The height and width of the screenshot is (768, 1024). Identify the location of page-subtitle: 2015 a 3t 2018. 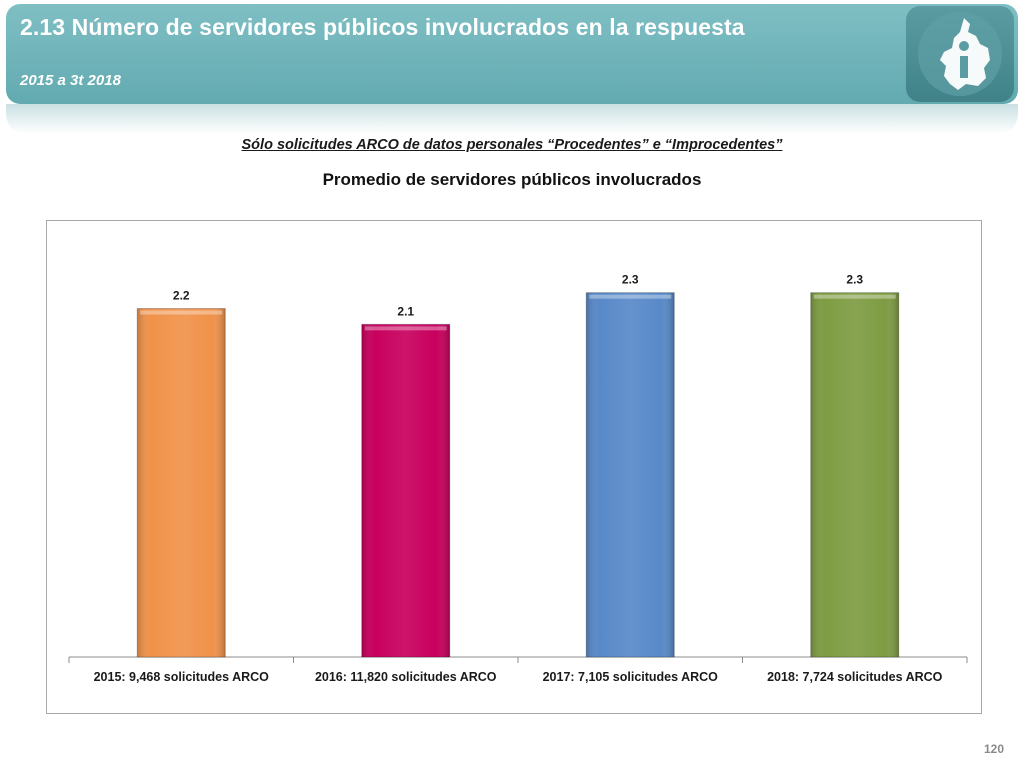
(70, 80).